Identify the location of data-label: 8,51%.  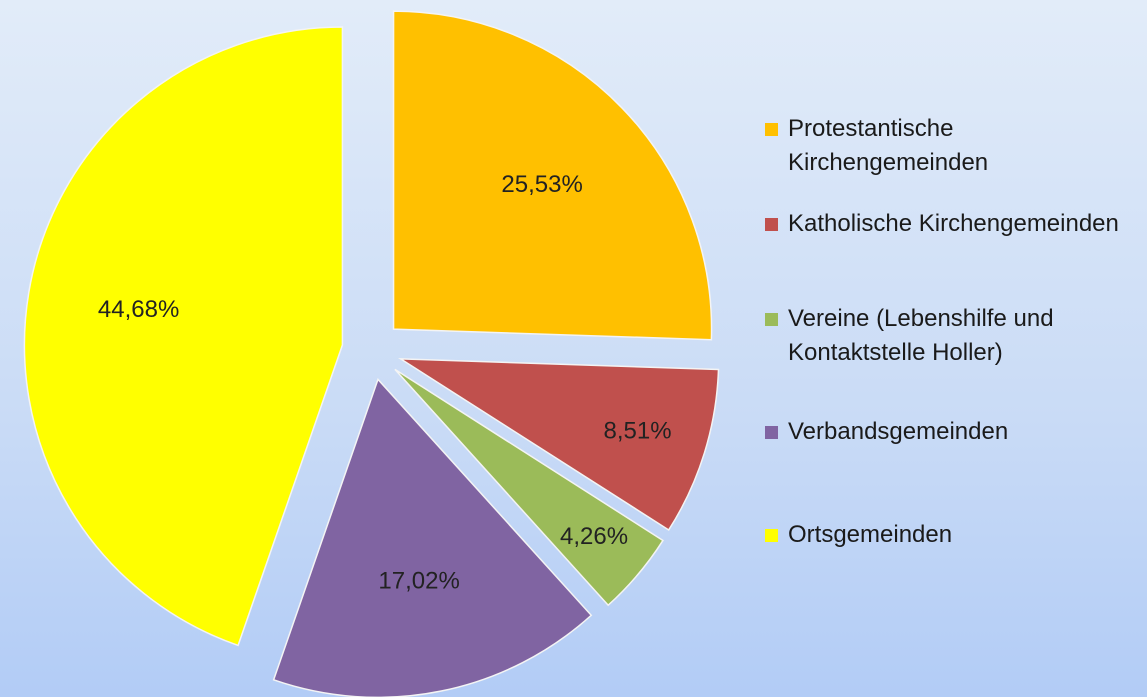
(638, 431).